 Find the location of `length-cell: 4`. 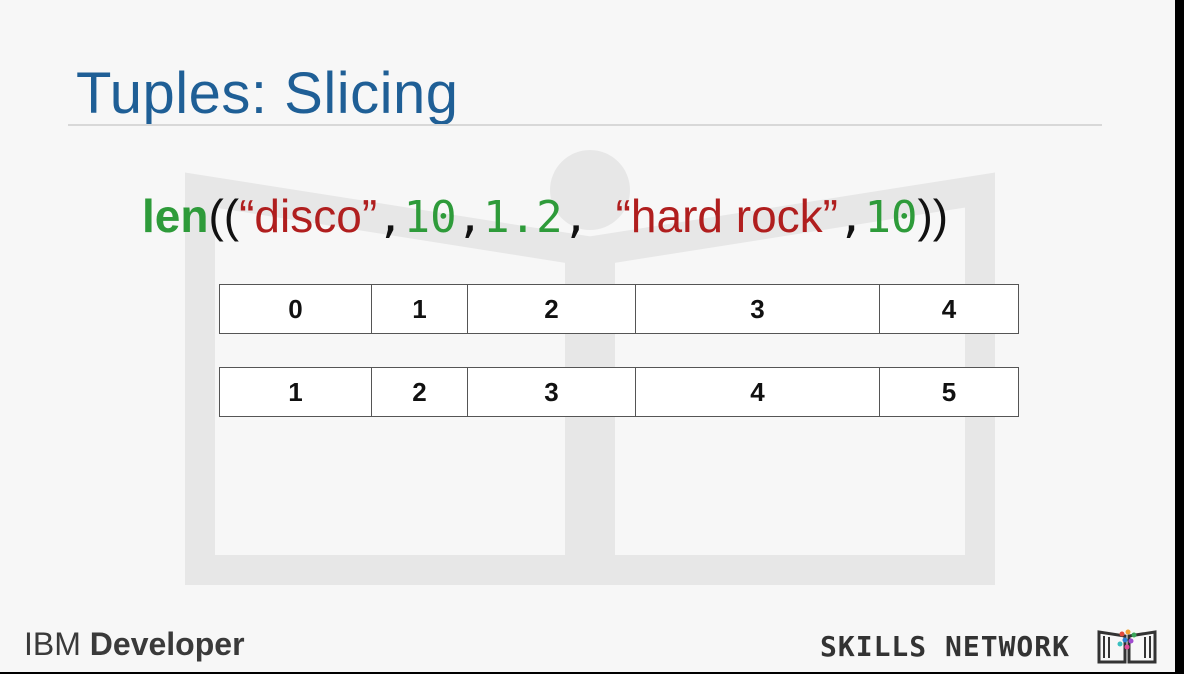

length-cell: 4 is located at coordinates (758, 392).